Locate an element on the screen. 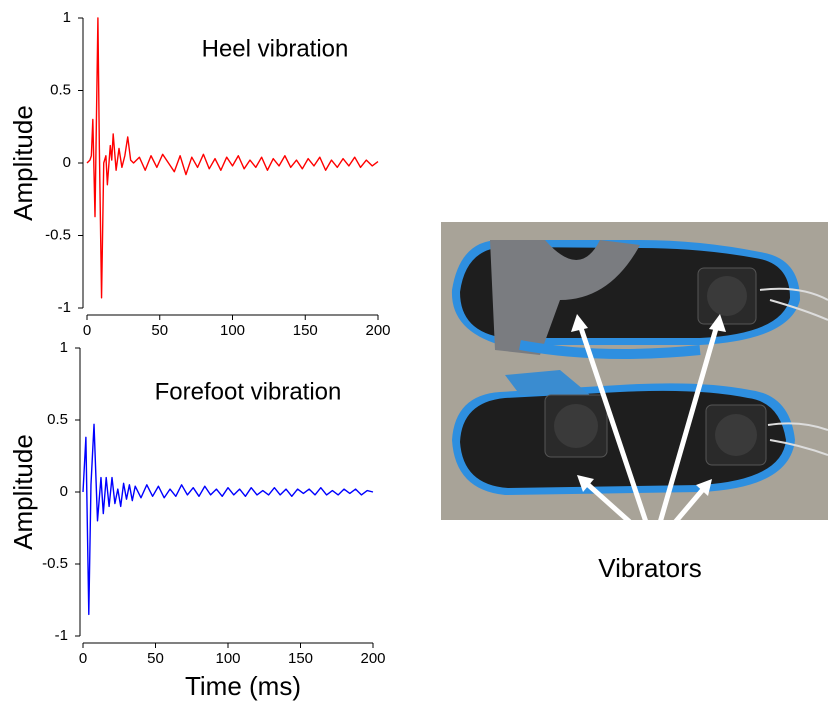 This screenshot has width=828, height=711. chart-title: Heel vibration is located at coordinates (275, 48).